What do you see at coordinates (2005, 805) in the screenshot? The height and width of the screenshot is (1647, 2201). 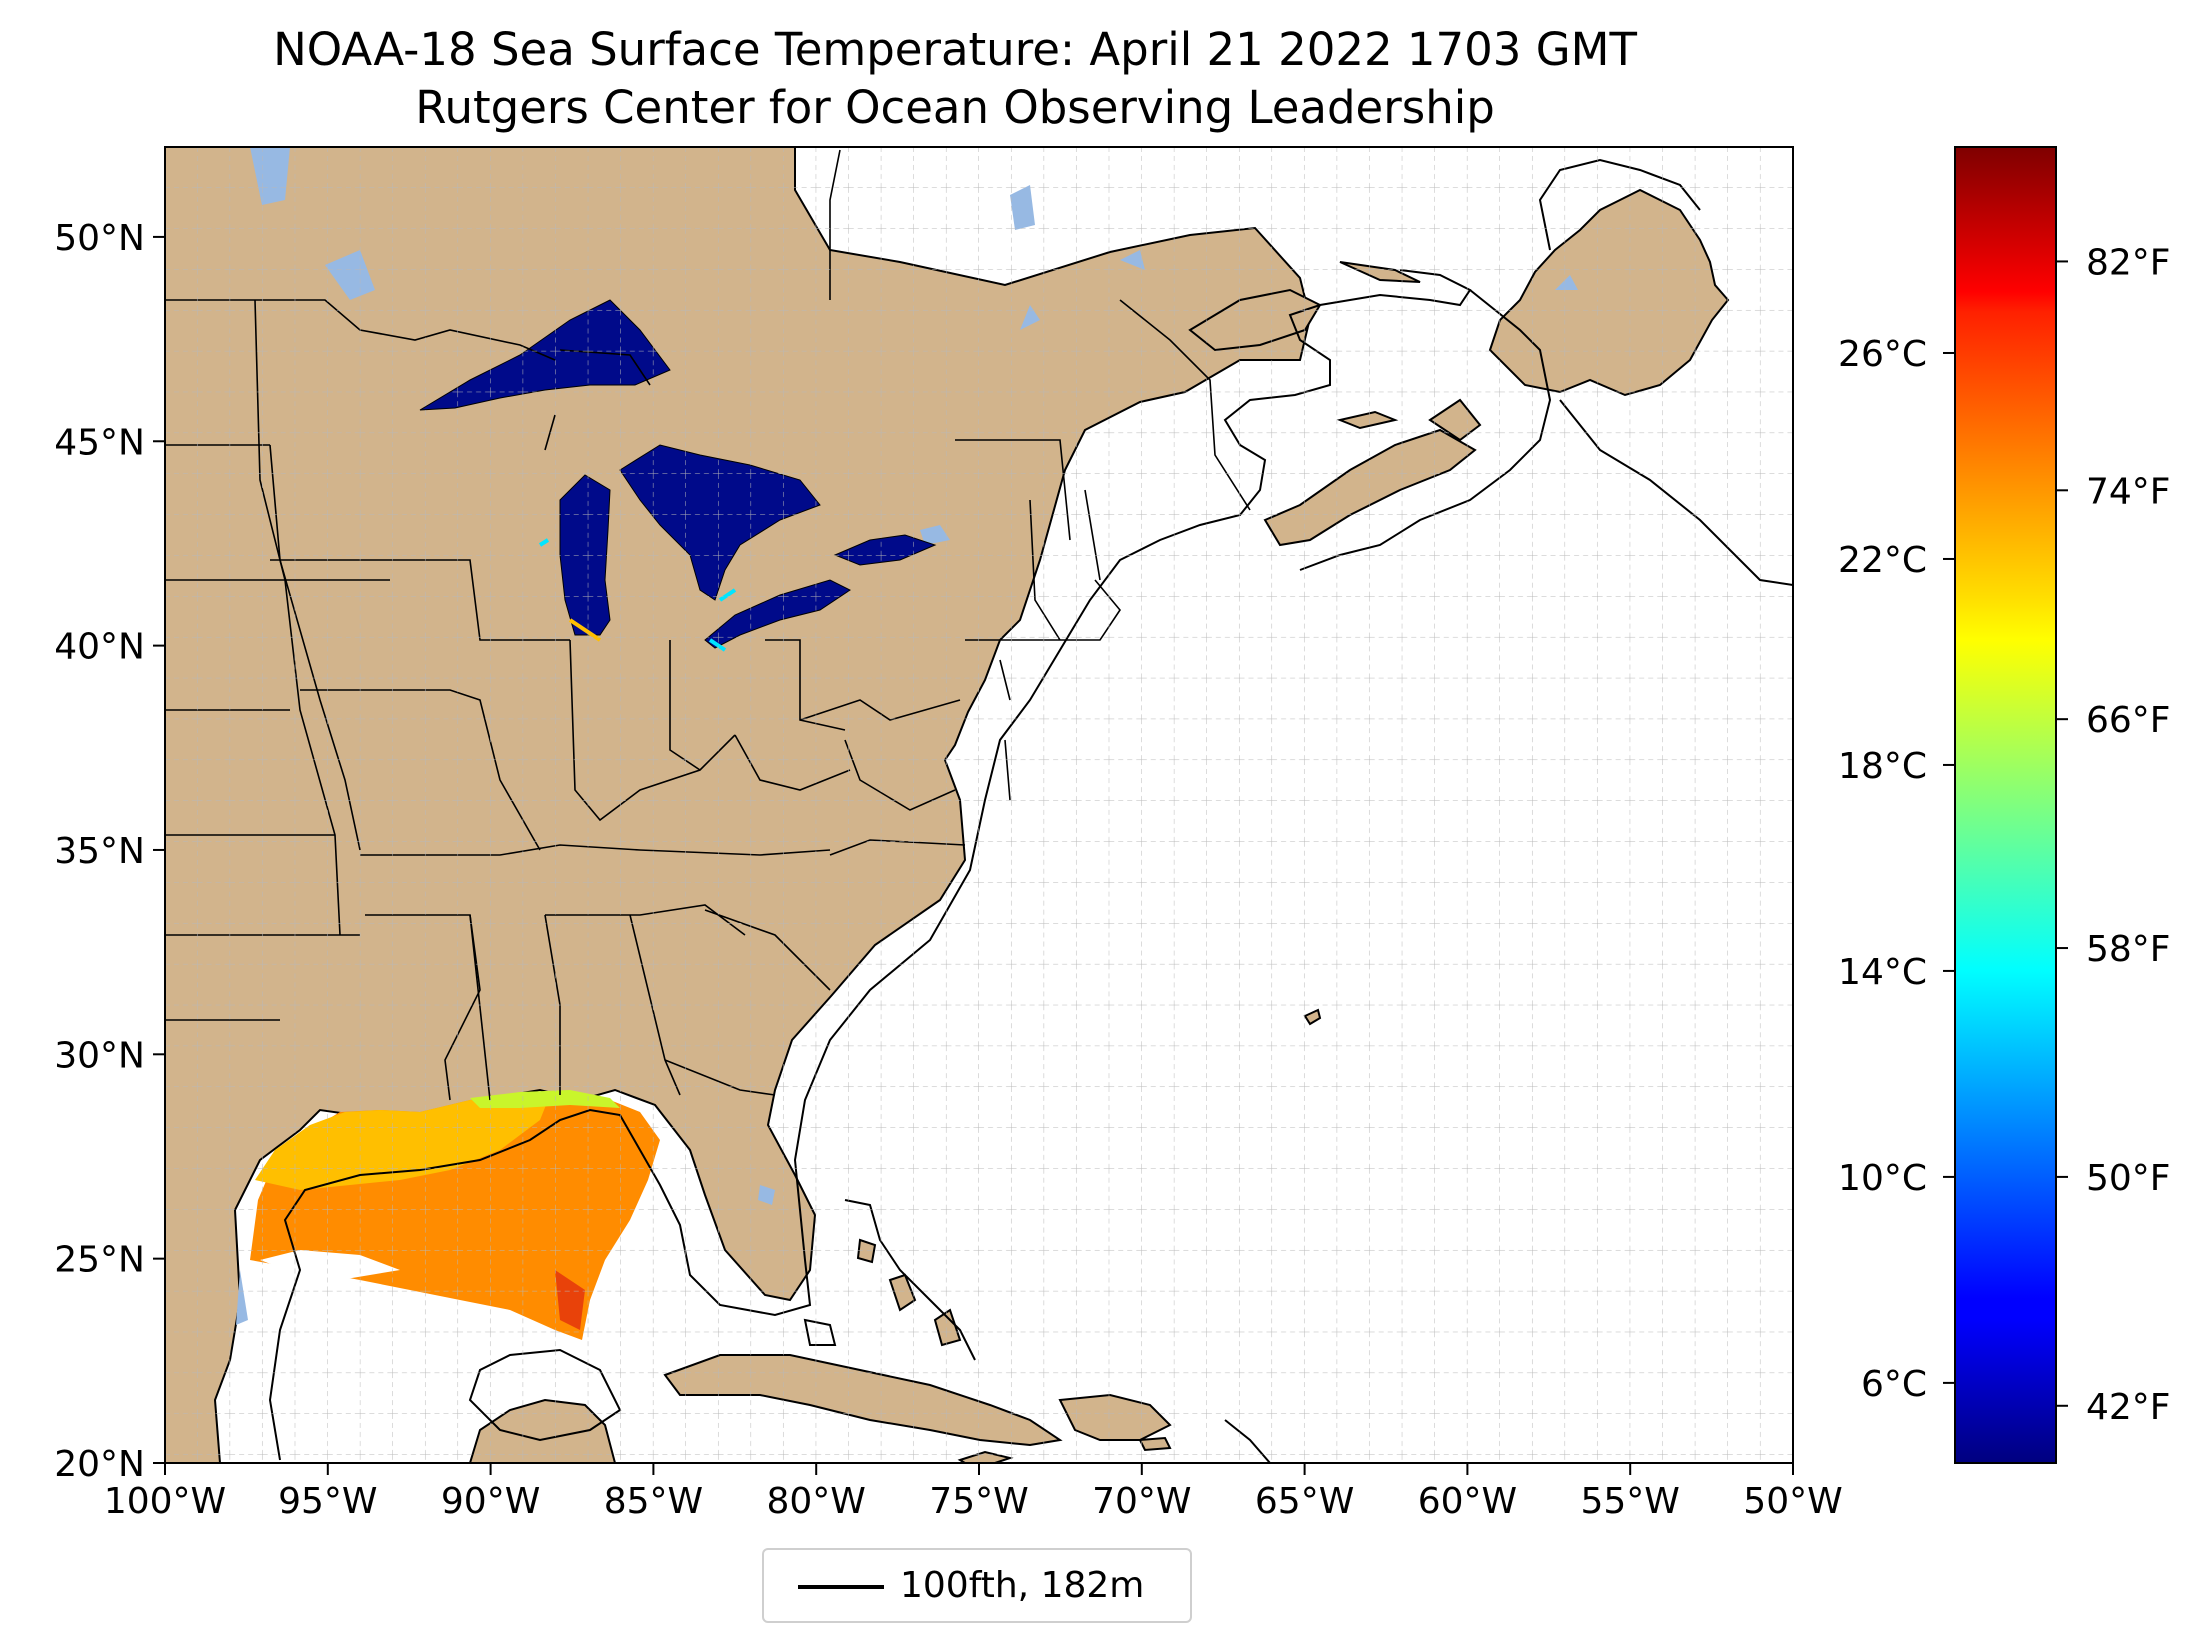 I see `colorbar-gradient` at bounding box center [2005, 805].